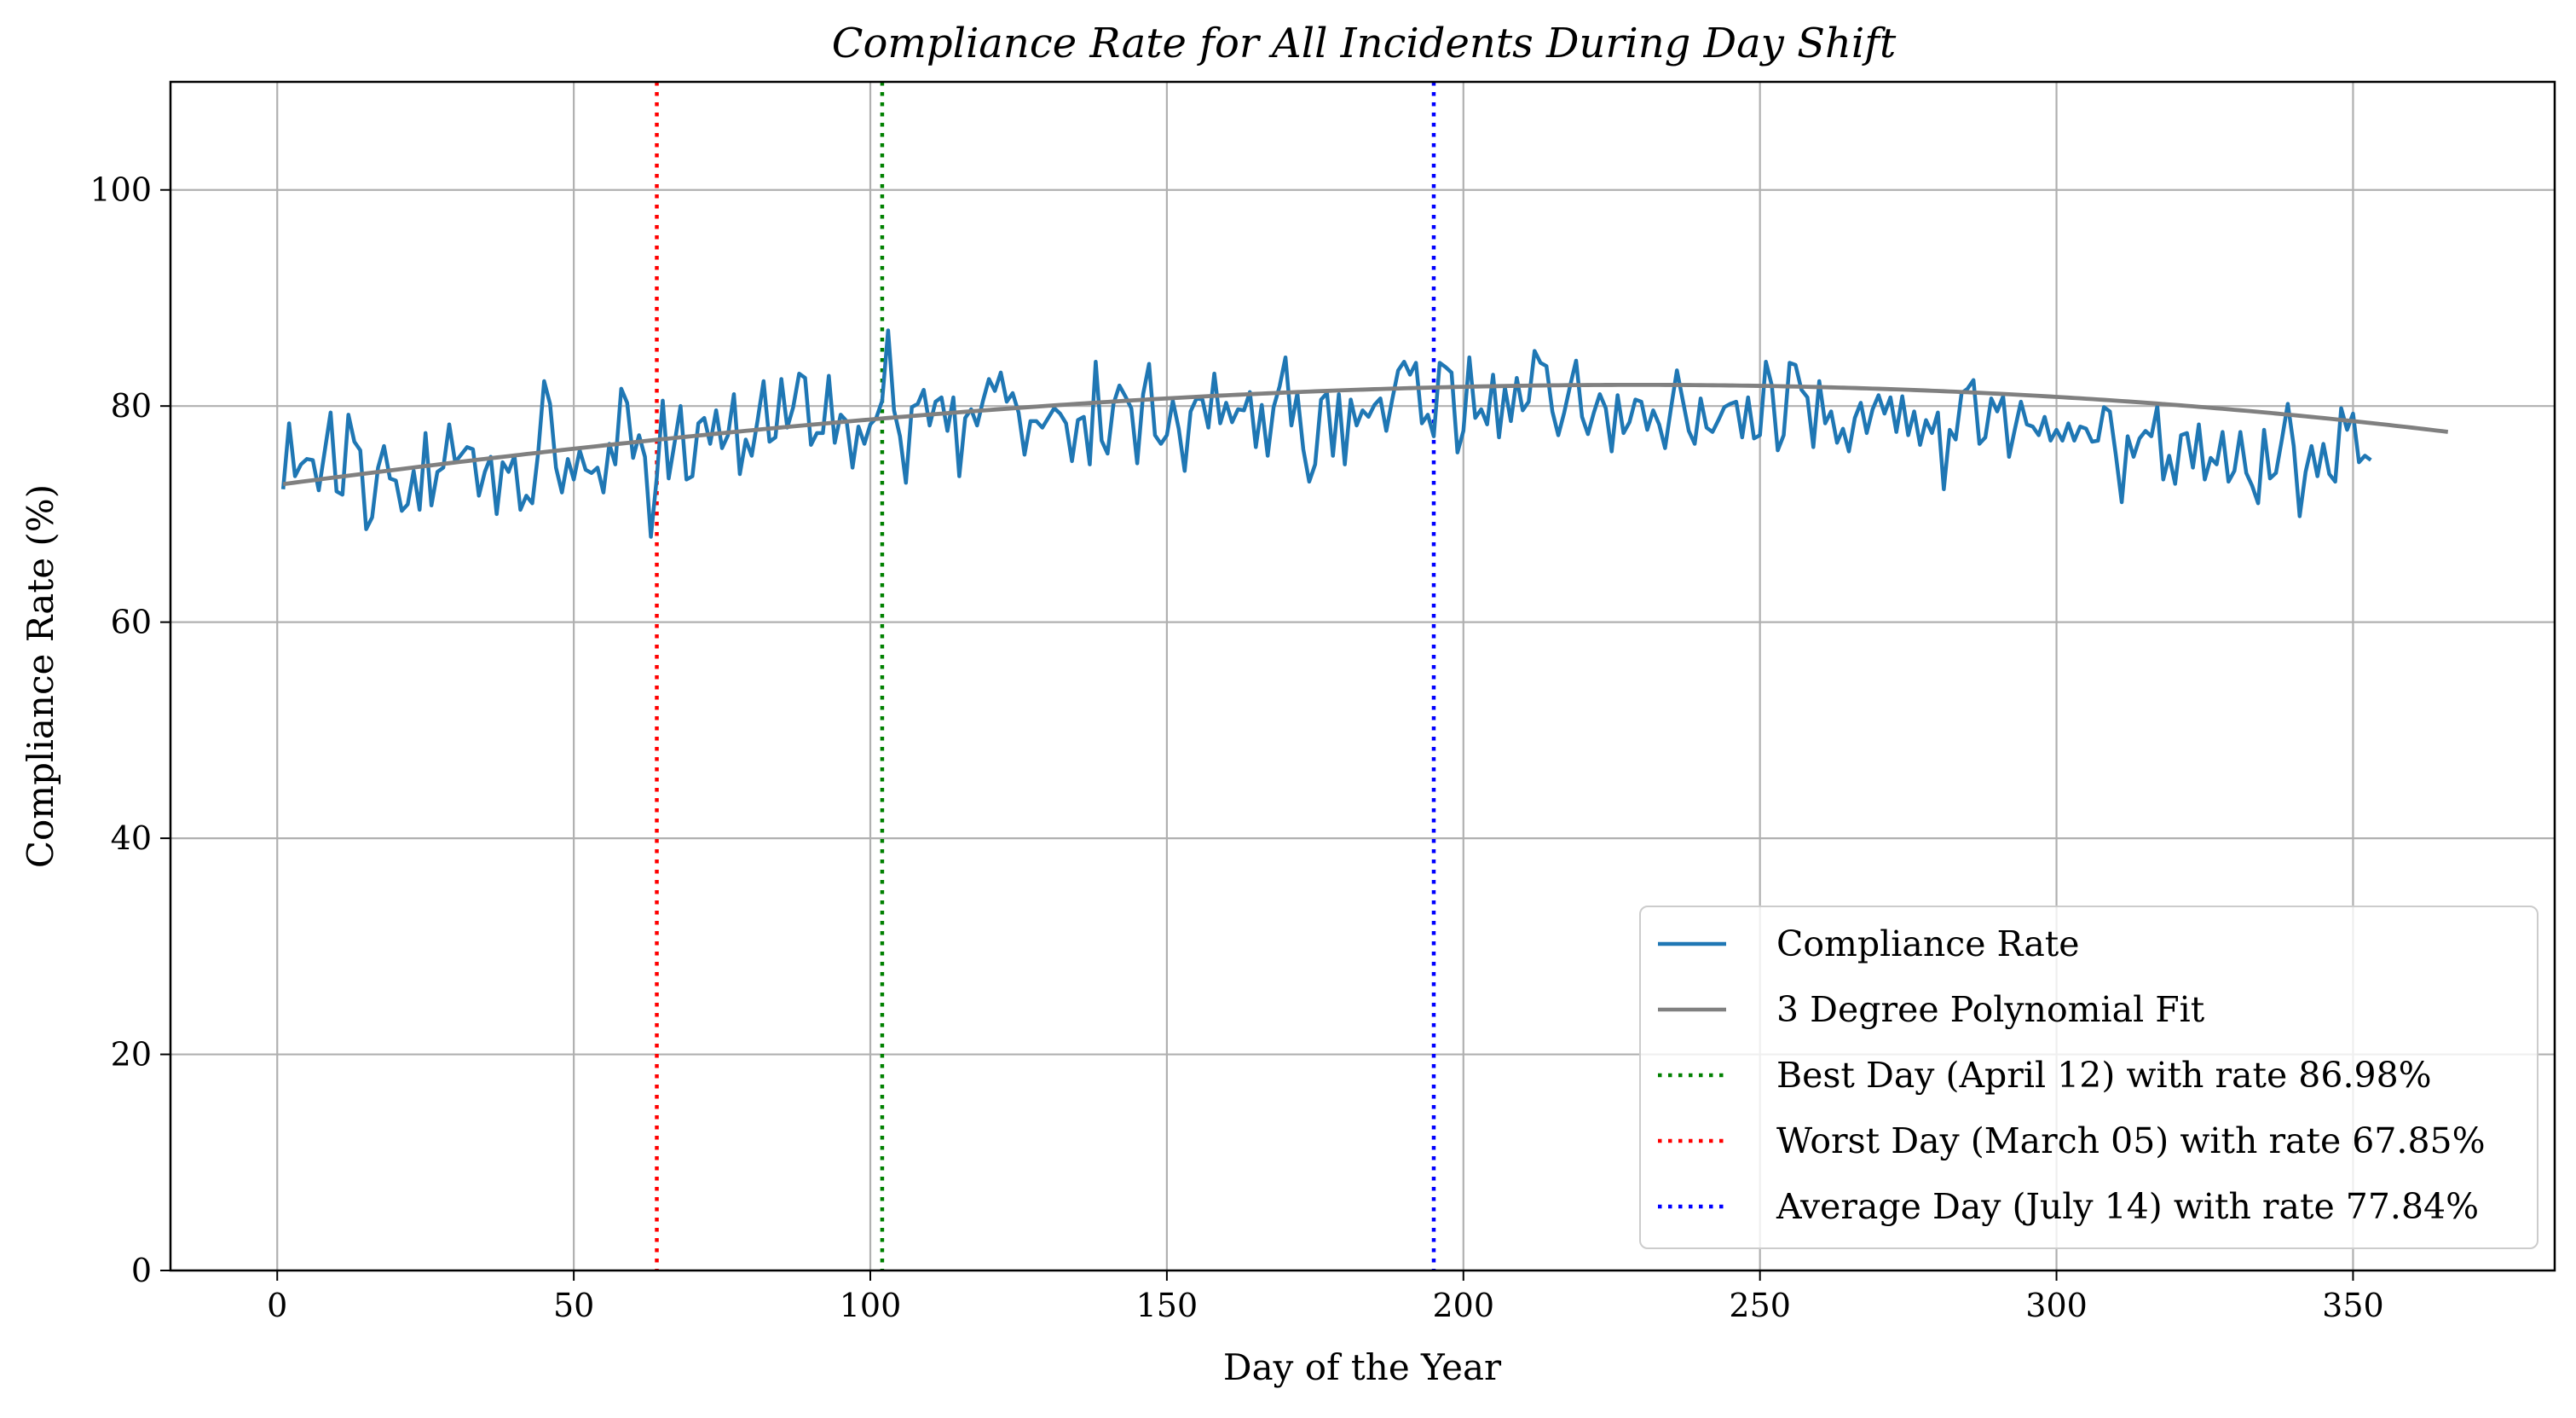 Image resolution: width=2576 pixels, height=1418 pixels. Describe the element at coordinates (131, 838) in the screenshot. I see `y-tick-label: 40` at that location.